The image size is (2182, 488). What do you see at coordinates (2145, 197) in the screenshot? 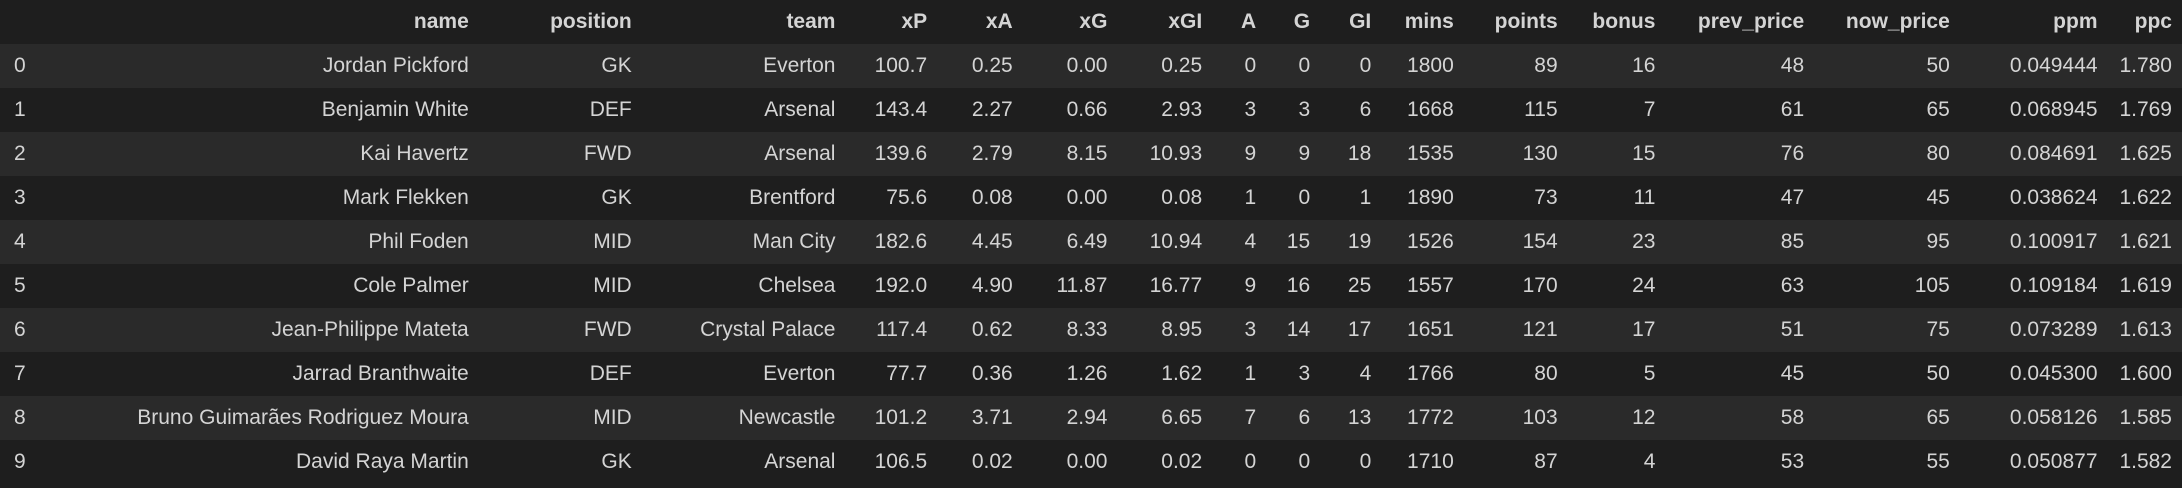
I see `cell-ppc: 1.622` at bounding box center [2145, 197].